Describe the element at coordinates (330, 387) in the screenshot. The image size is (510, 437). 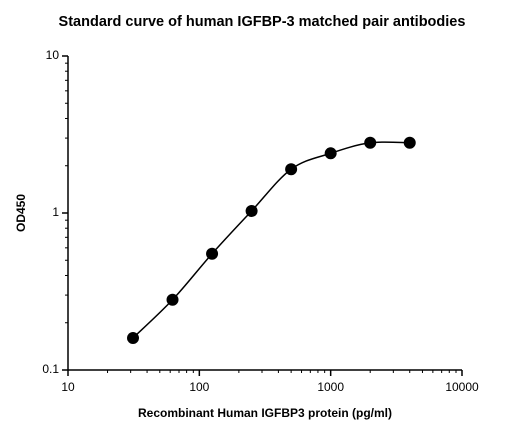
I see `x-tick-label: 1000` at that location.